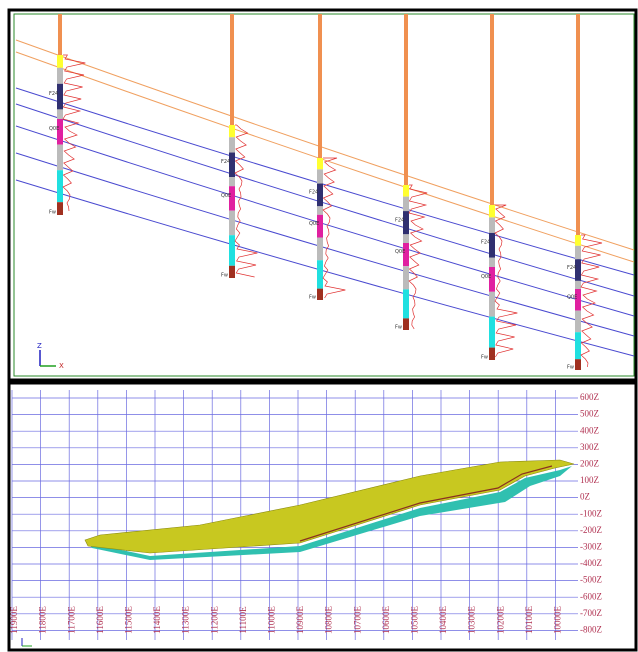  Describe the element at coordinates (589, 397) in the screenshot. I see `z-label: 600Z` at that location.